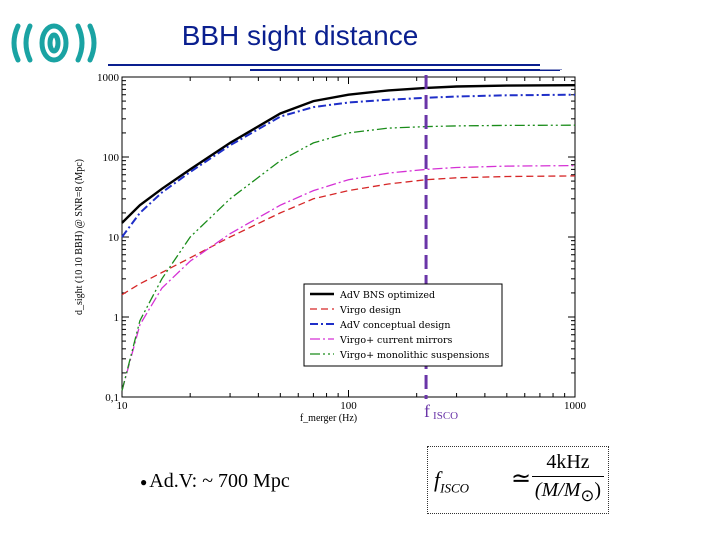 This screenshot has width=720, height=540. I want to click on title-underline-secondary, so click(405, 70).